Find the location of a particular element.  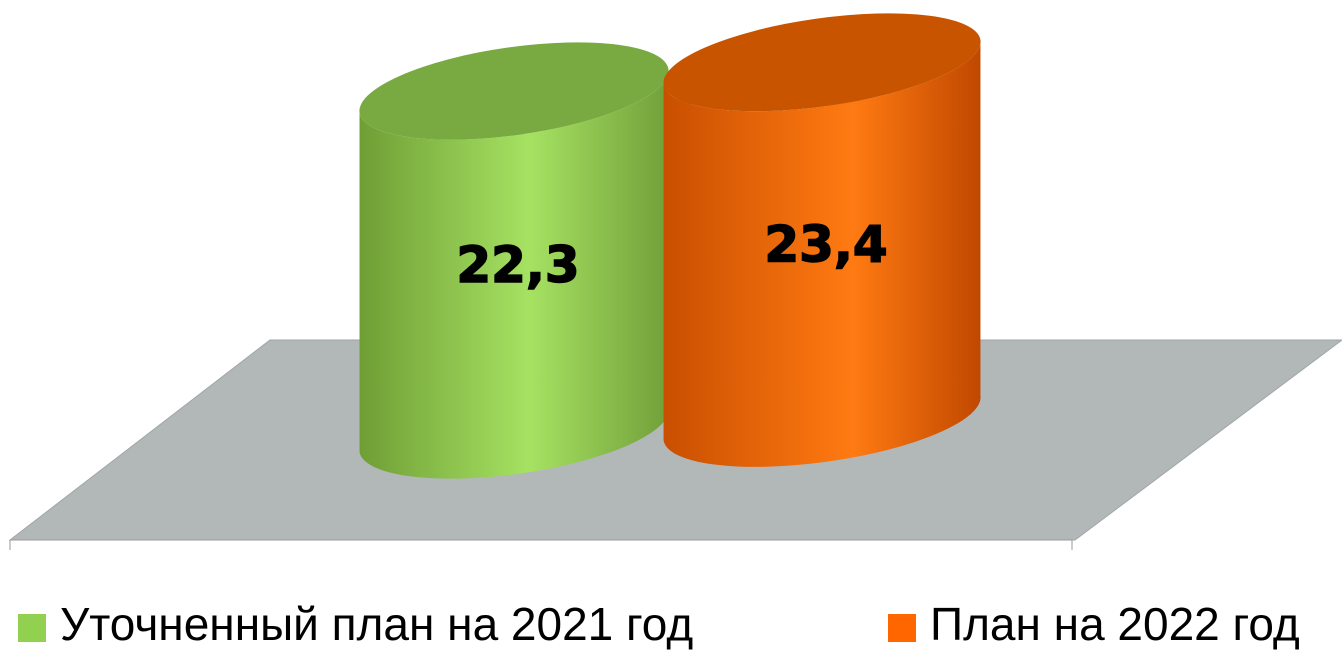

cylinder-body is located at coordinates (514, 274).